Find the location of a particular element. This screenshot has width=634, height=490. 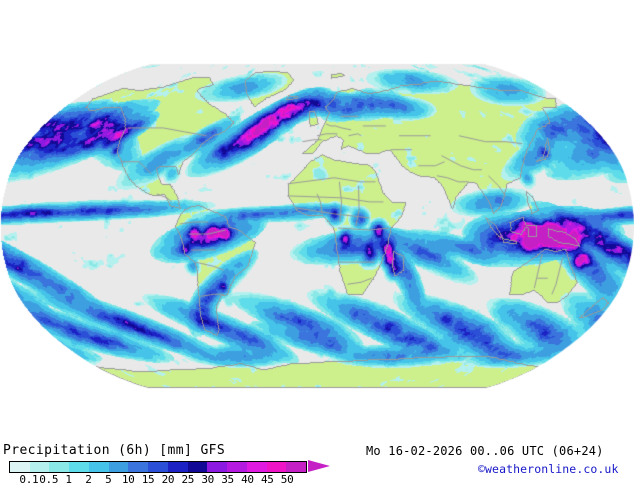

copyright-label: ©weatheronline.co.uk is located at coordinates (548, 469).